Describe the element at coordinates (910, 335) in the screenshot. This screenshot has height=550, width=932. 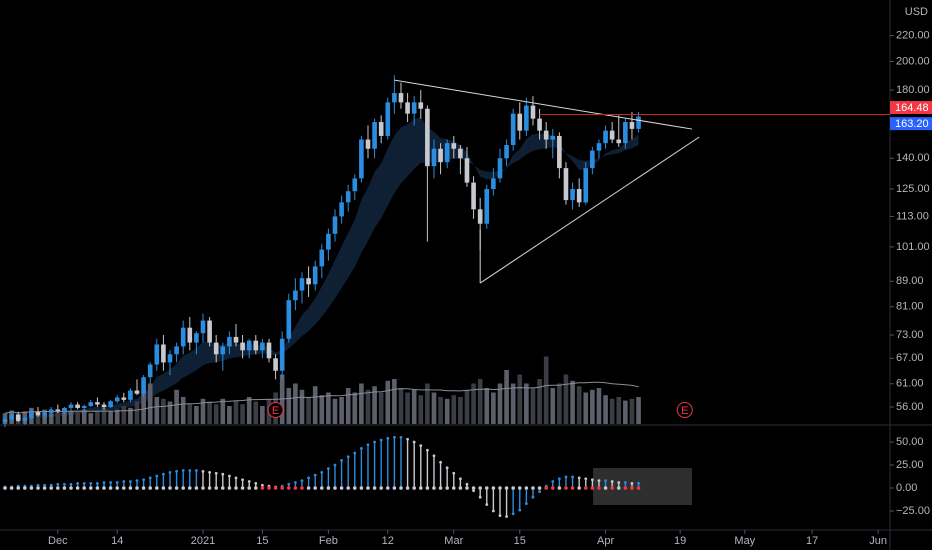
I see `y-tick-label: 73.00` at that location.